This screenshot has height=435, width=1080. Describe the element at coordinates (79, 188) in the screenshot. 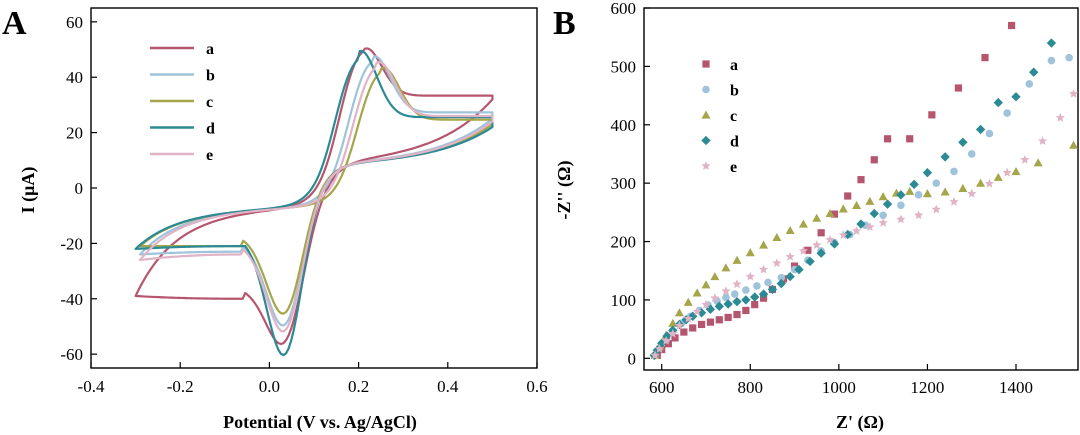

I see `cv-y-tick-label: 0` at that location.